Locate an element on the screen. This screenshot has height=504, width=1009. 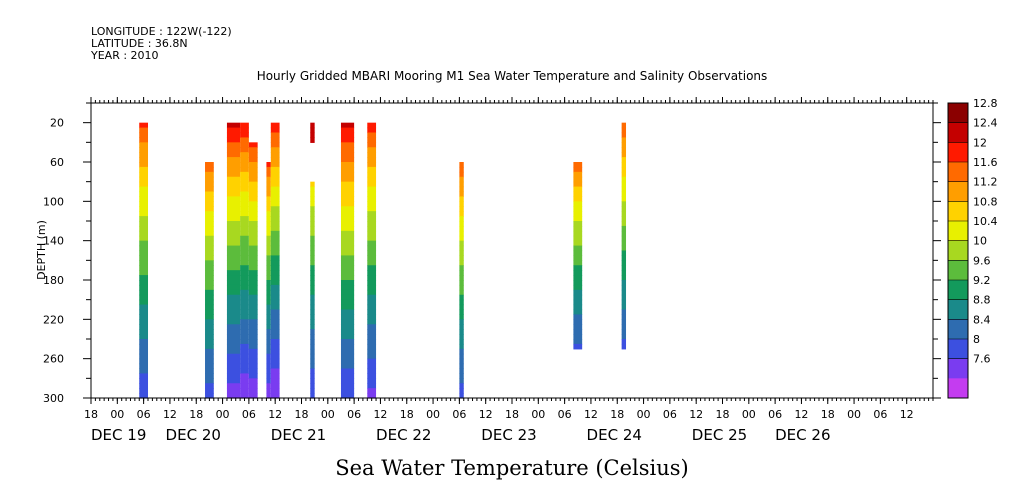
latitude-label: LATITUDE : 36.8N is located at coordinates (139, 43).